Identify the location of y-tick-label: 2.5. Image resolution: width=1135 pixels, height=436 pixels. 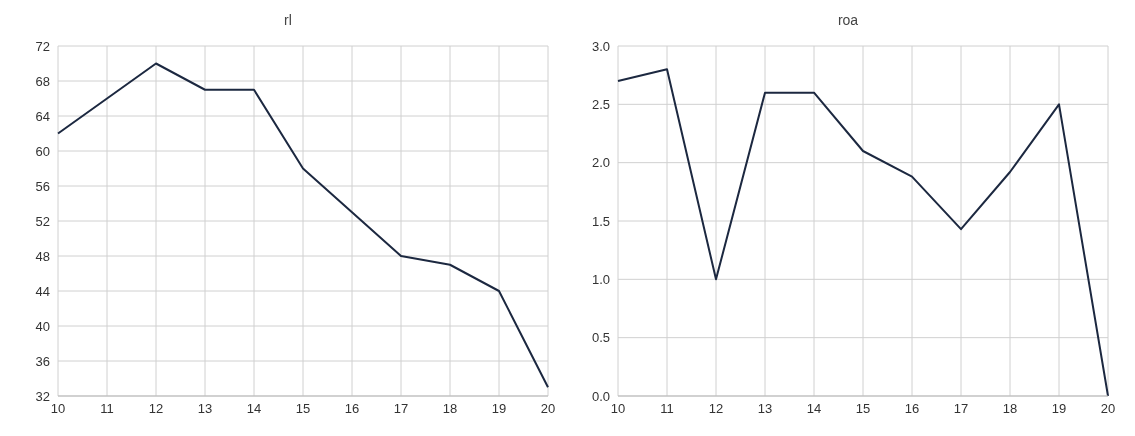
(600, 104).